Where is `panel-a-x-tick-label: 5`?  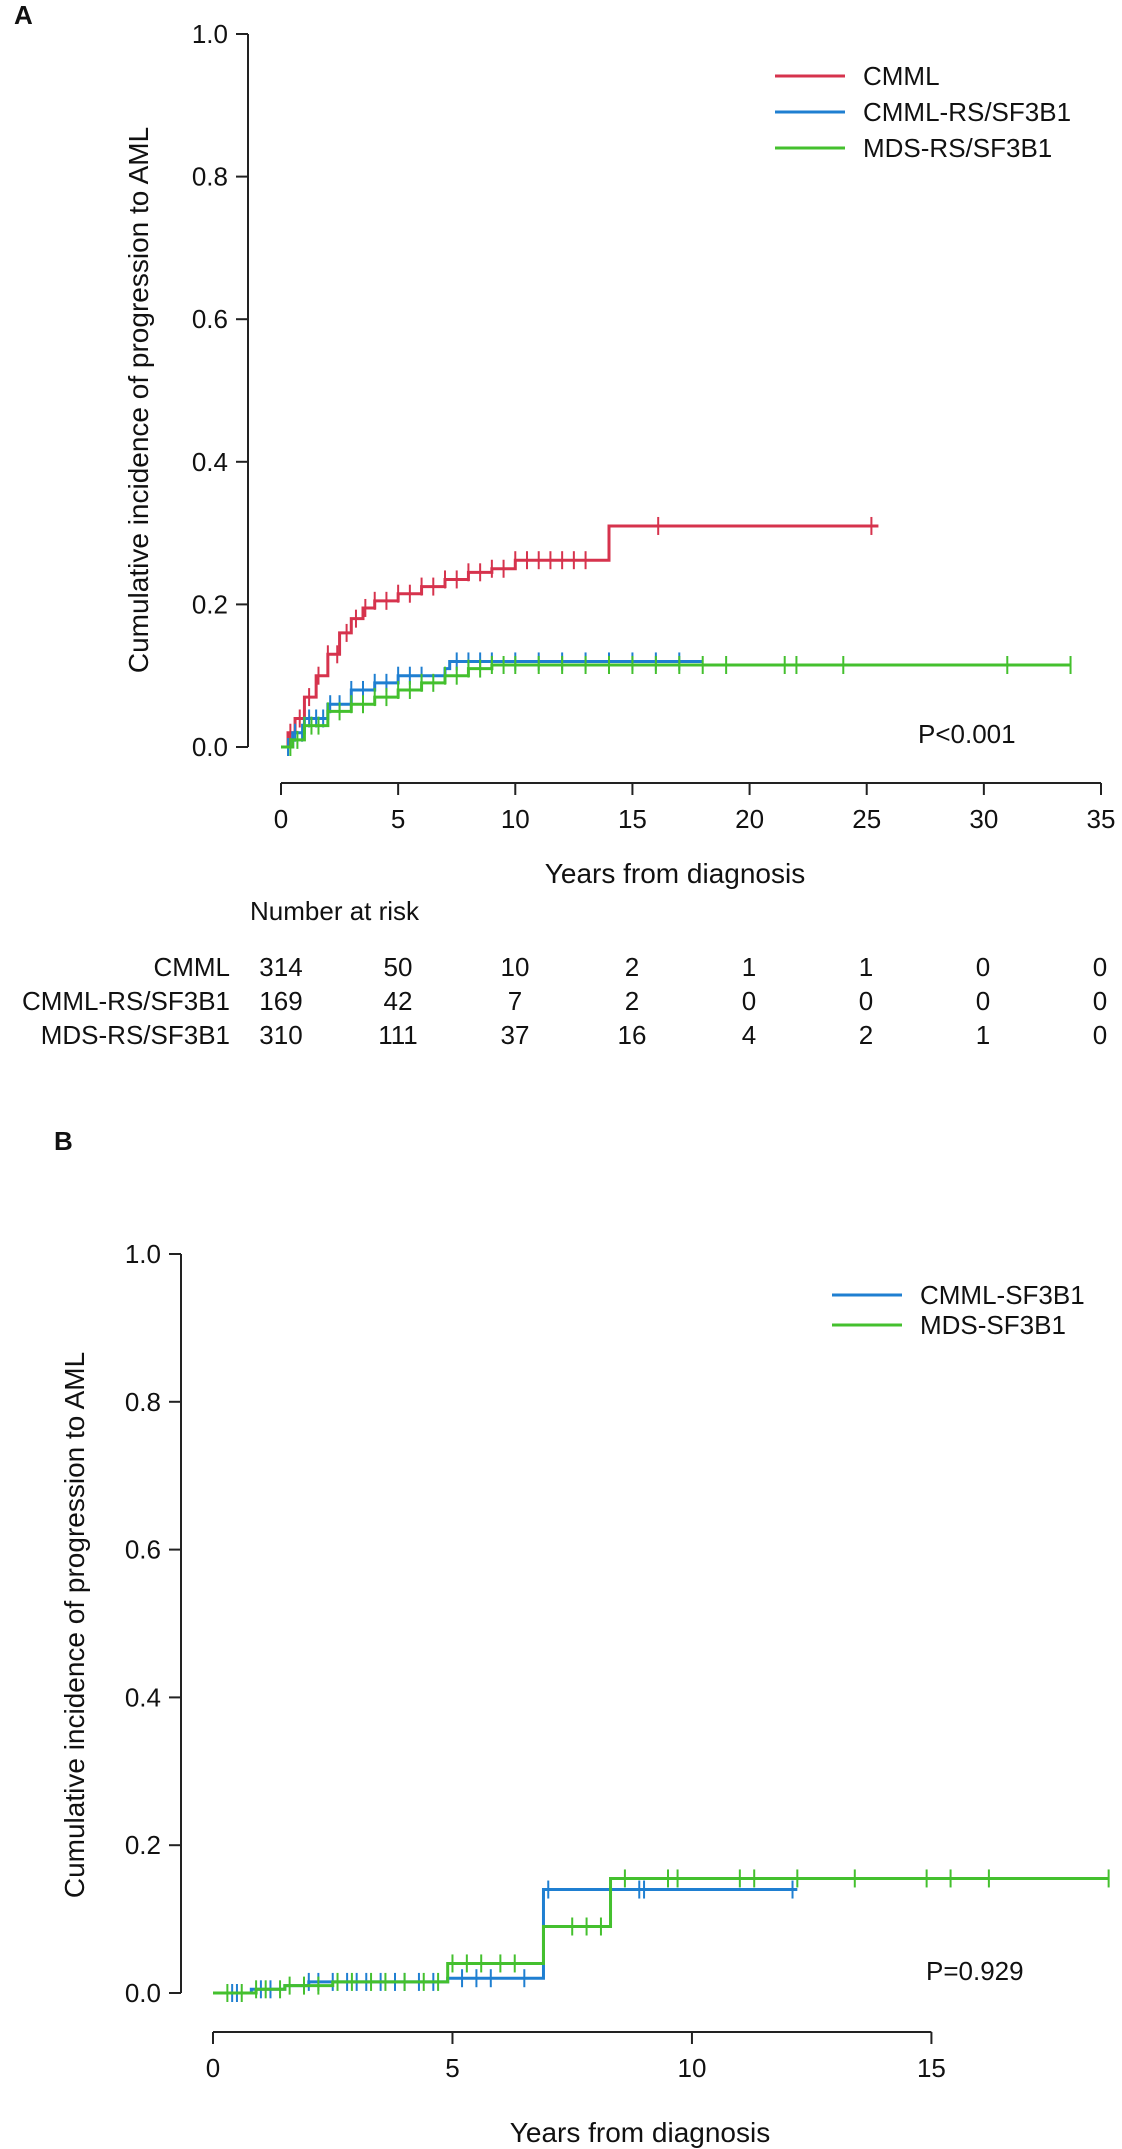 panel-a-x-tick-label: 5 is located at coordinates (398, 819).